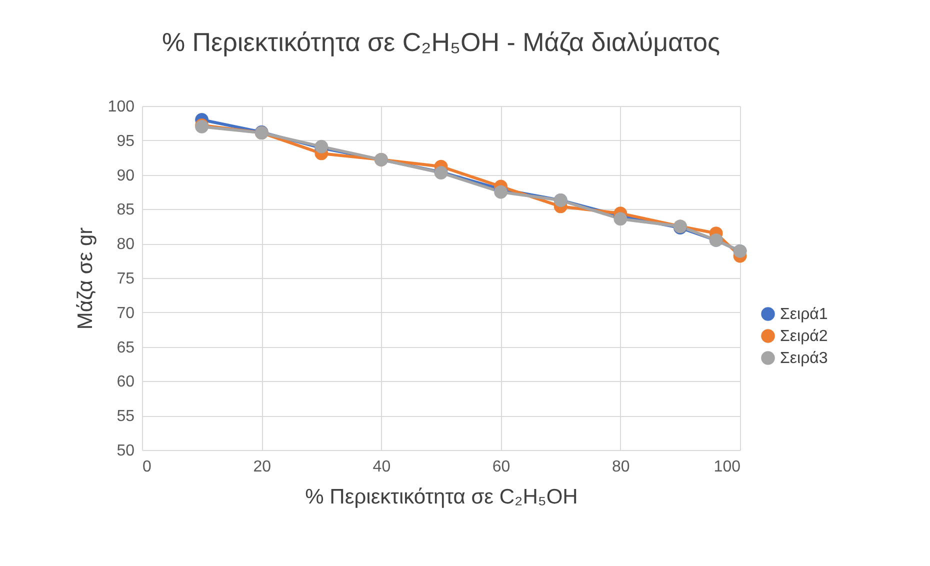 Image resolution: width=930 pixels, height=566 pixels. What do you see at coordinates (125, 313) in the screenshot?
I see `y-tick-label: 70` at bounding box center [125, 313].